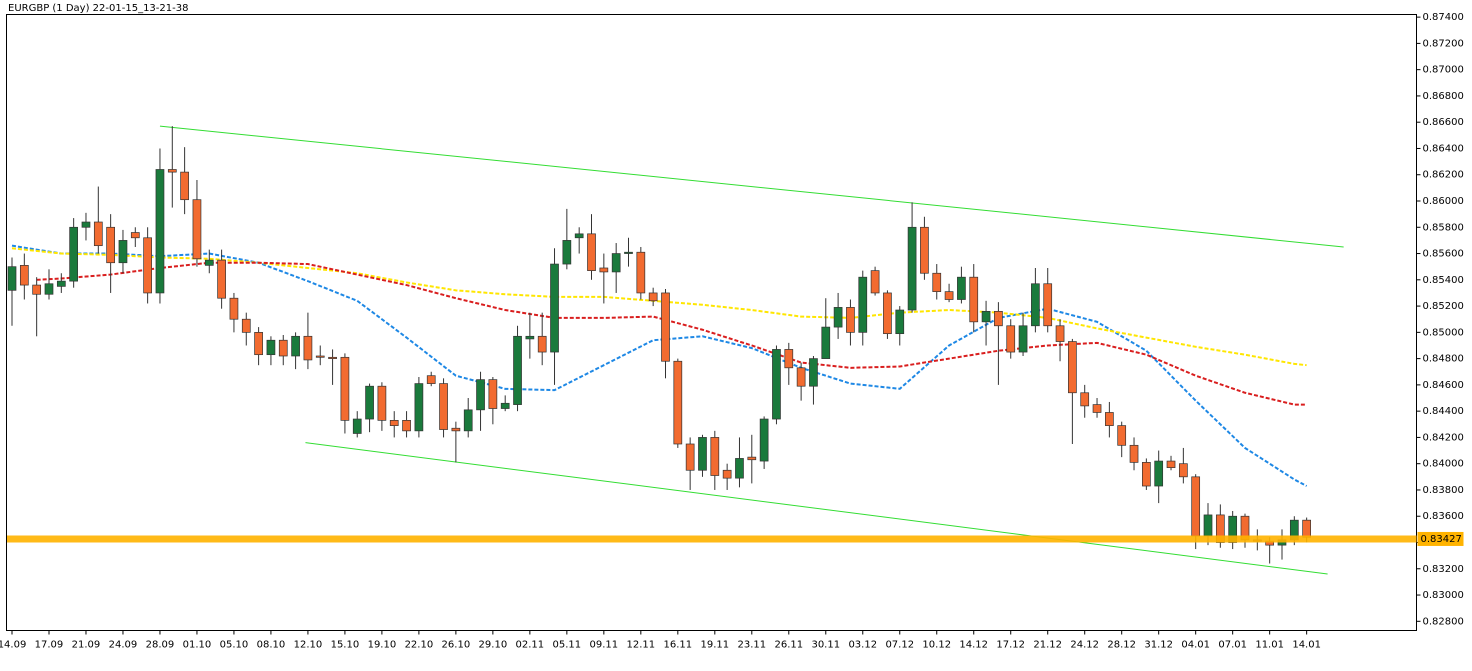 The height and width of the screenshot is (671, 1472). What do you see at coordinates (419, 645) in the screenshot?
I see `x-tick-label: 22.10` at bounding box center [419, 645].